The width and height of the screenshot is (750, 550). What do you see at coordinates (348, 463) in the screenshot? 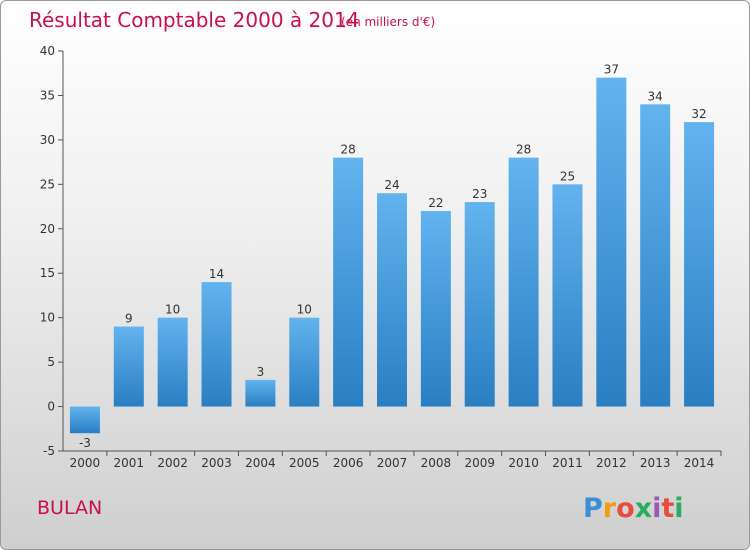
I see `x-tick-label: 2006` at bounding box center [348, 463].